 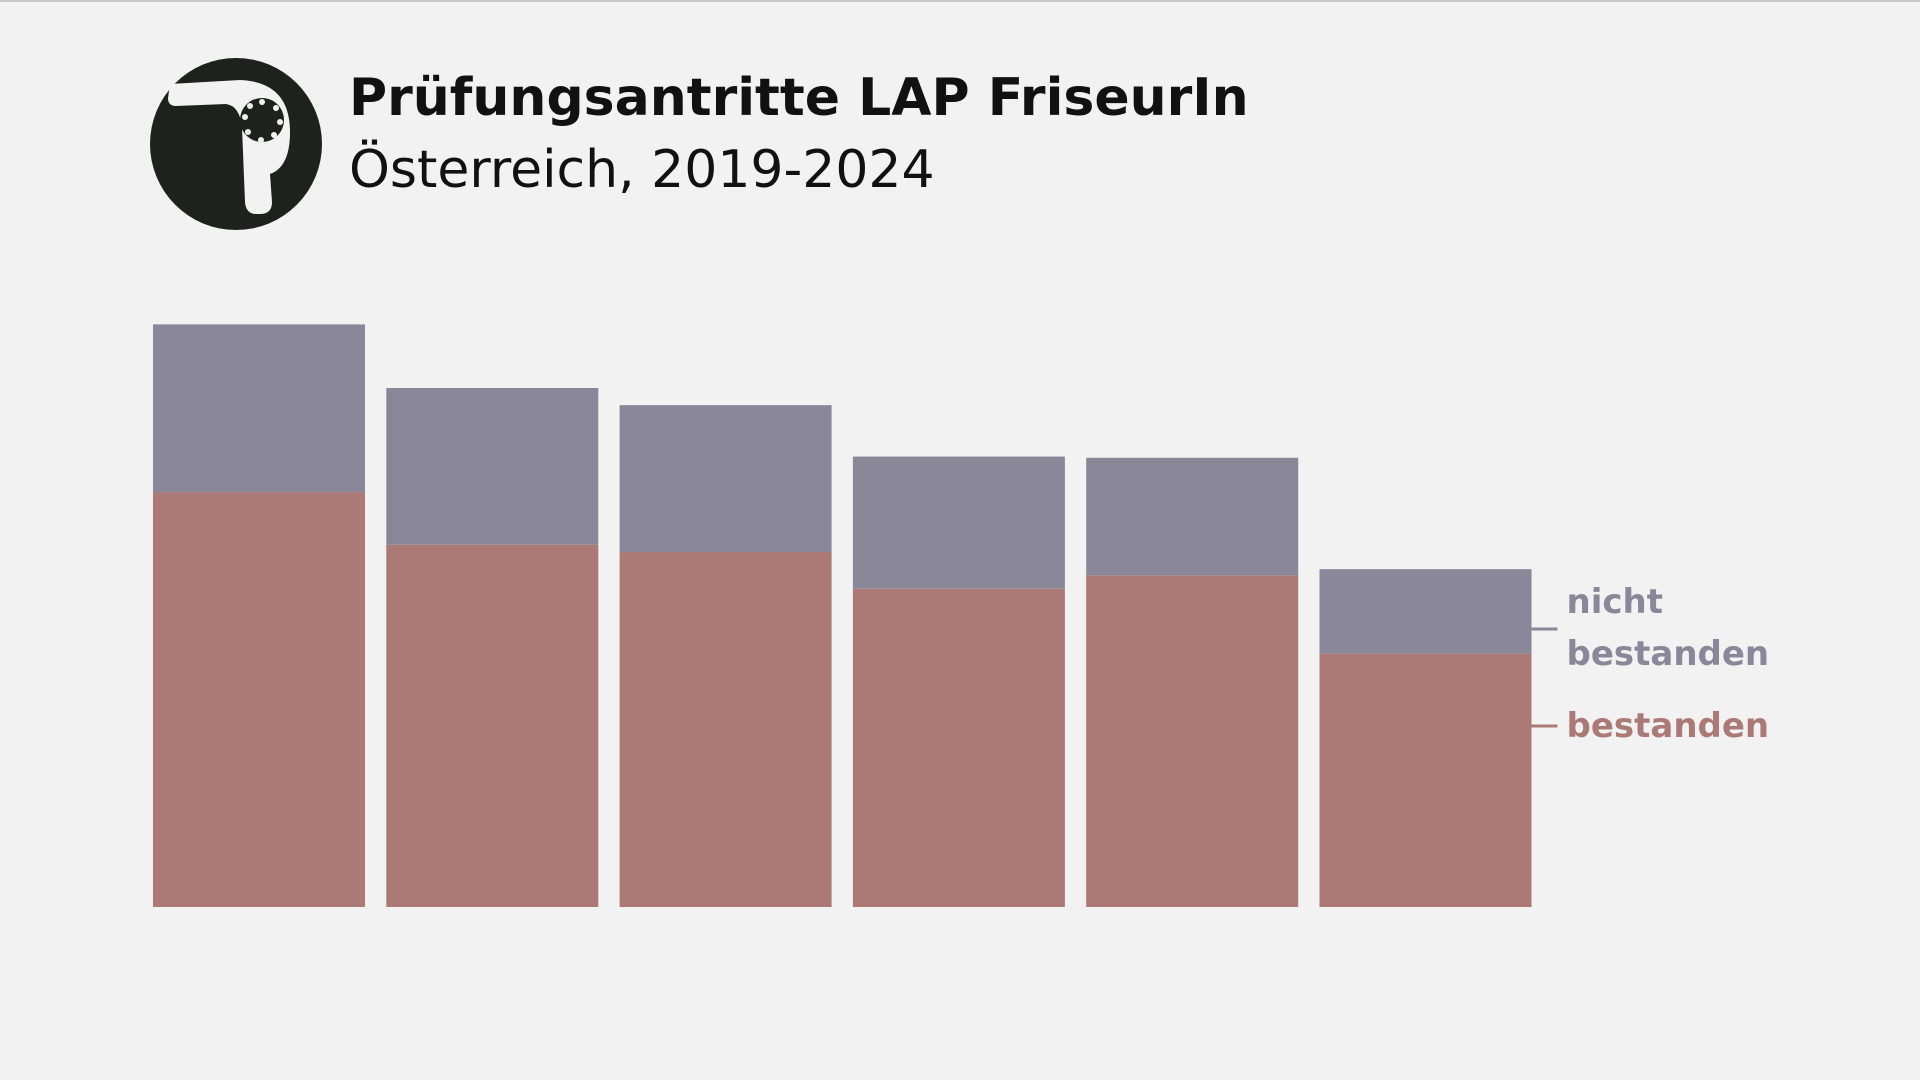 What do you see at coordinates (642, 170) in the screenshot?
I see `chart-subtitle: Österreich, 2019-2024` at bounding box center [642, 170].